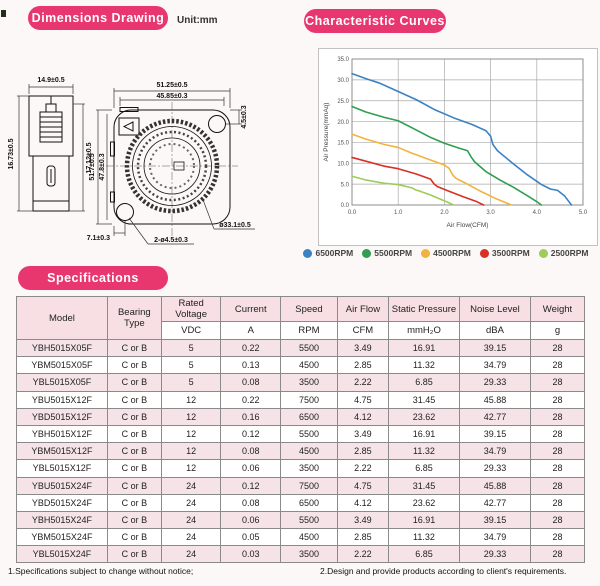 The width and height of the screenshot is (600, 586). I want to click on legend-label: 2500RPM, so click(569, 253).